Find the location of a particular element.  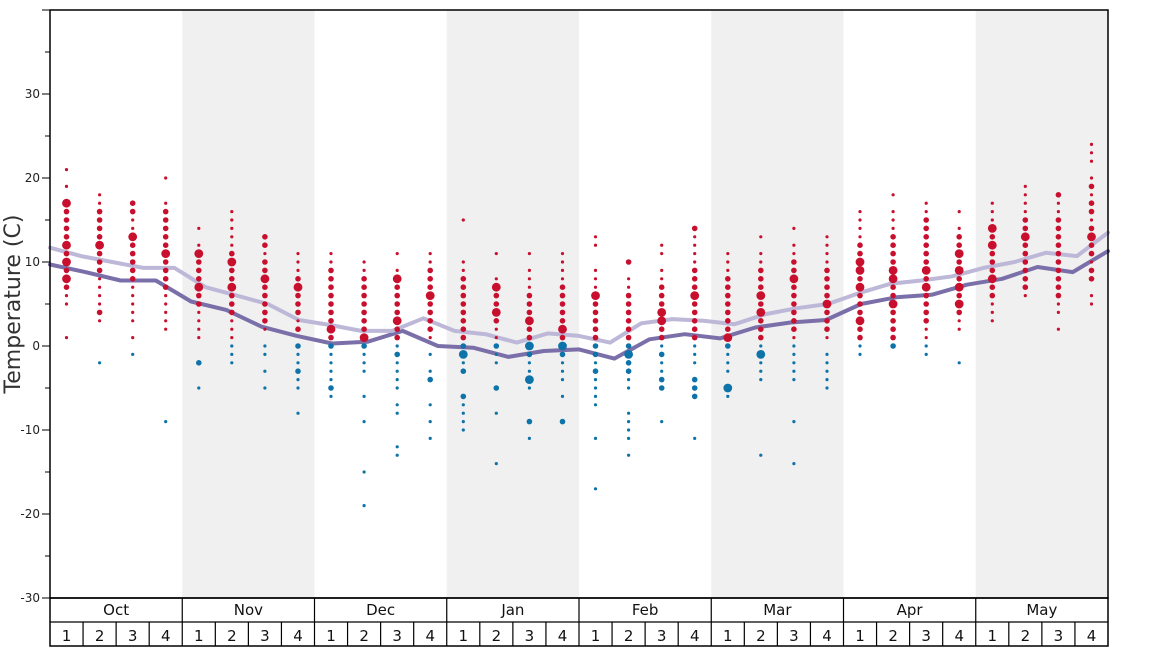

y-tick-label: 30 is located at coordinates (32, 94).